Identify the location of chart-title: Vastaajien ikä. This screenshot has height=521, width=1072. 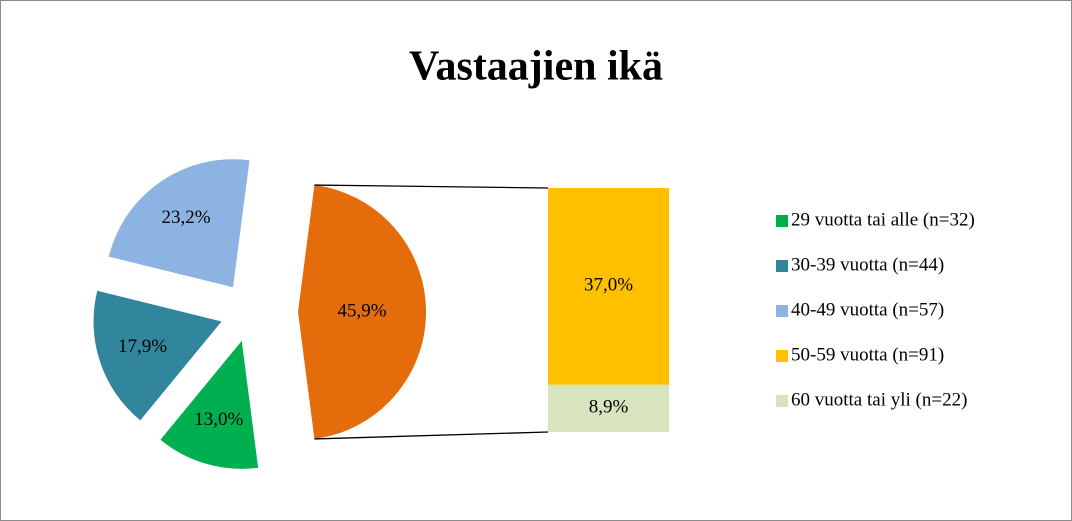
(536, 67).